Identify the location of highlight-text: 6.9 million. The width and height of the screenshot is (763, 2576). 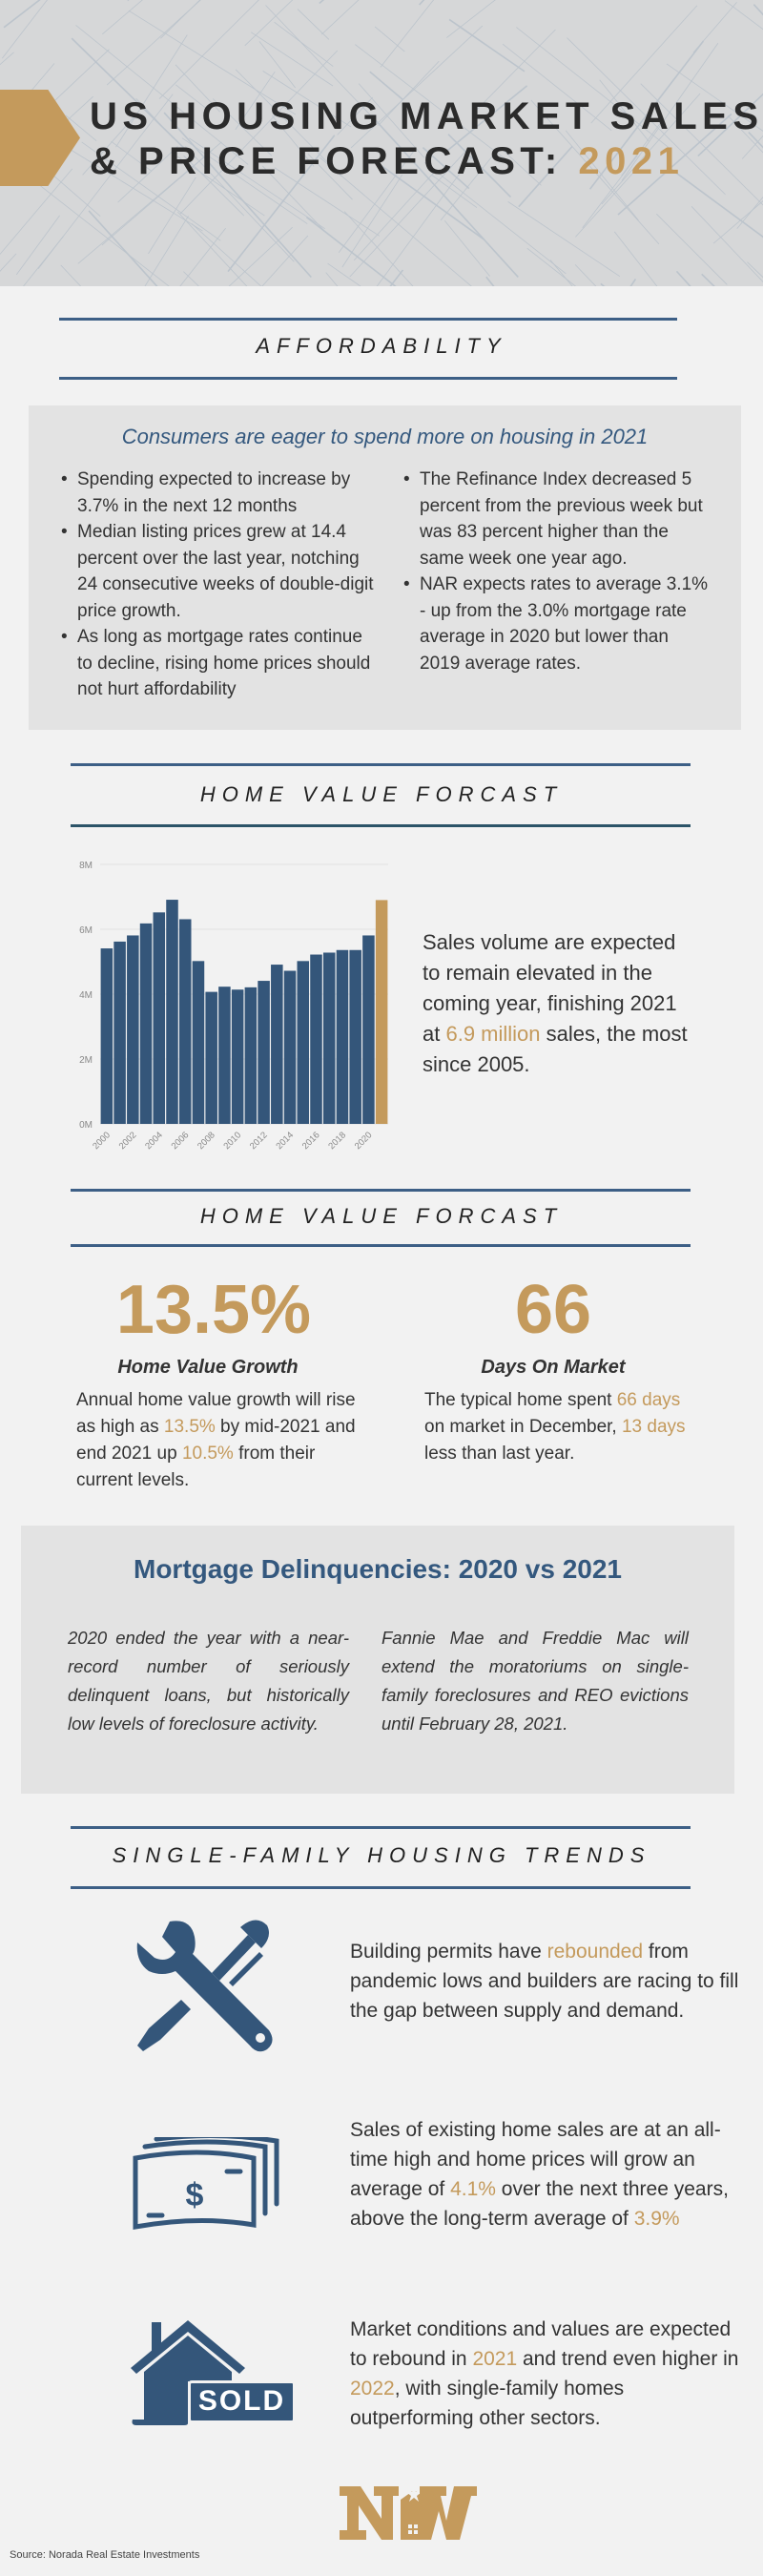
(493, 1034).